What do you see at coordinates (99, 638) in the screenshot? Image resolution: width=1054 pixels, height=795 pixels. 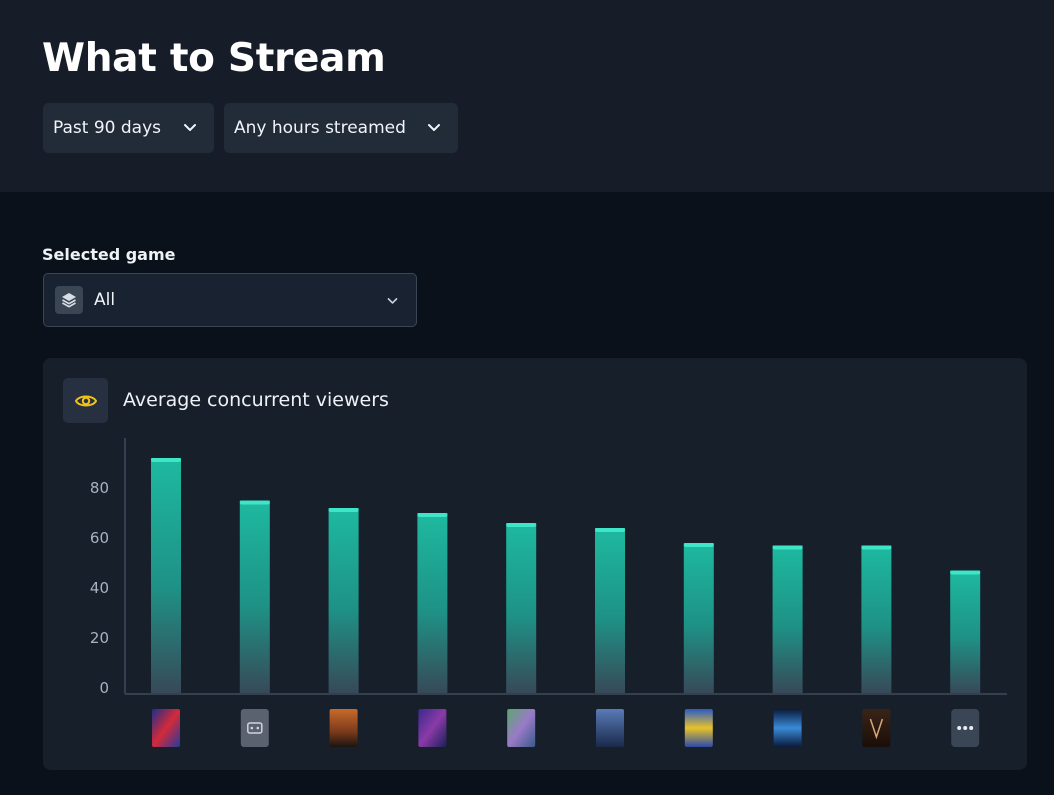 I see `y-tick-label: 20` at bounding box center [99, 638].